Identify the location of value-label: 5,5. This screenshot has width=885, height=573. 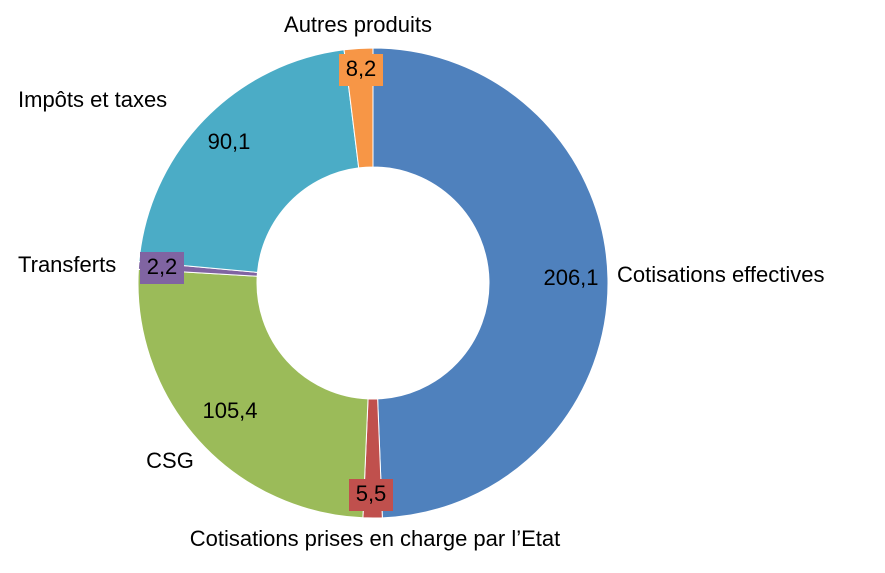
(371, 493).